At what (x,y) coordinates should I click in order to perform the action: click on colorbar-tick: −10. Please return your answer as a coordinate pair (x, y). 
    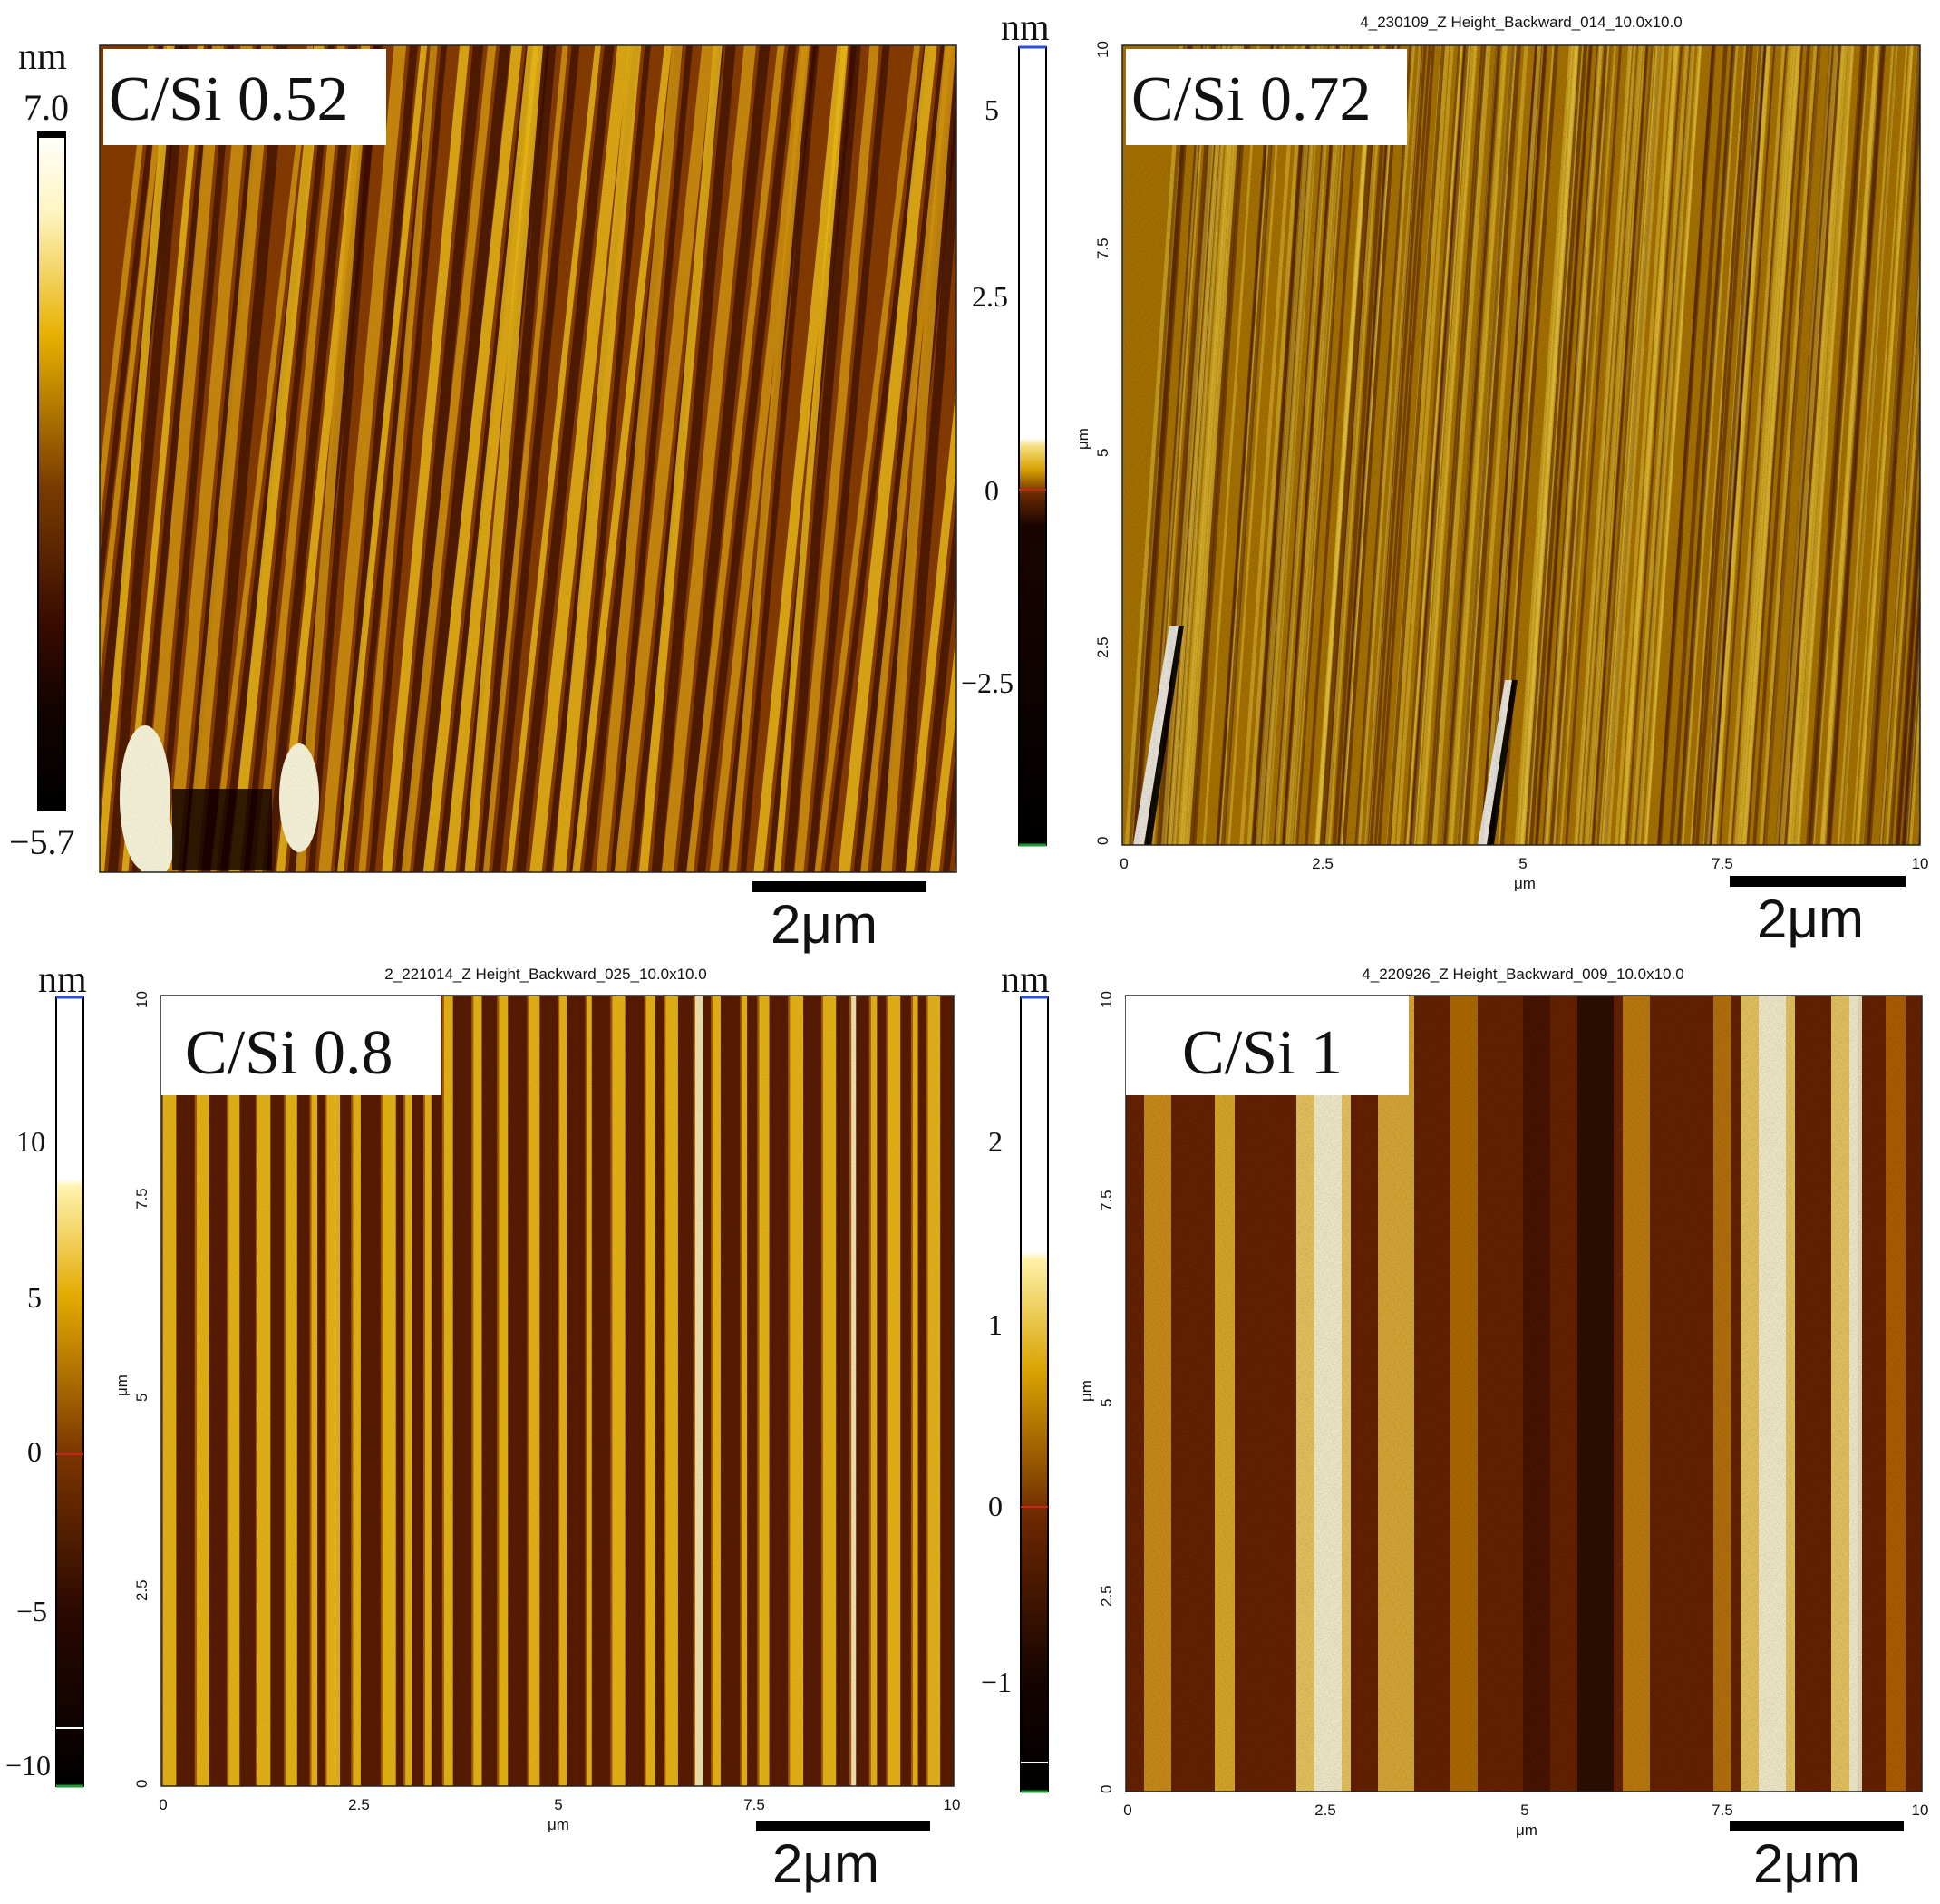
    Looking at the image, I should click on (28, 1765).